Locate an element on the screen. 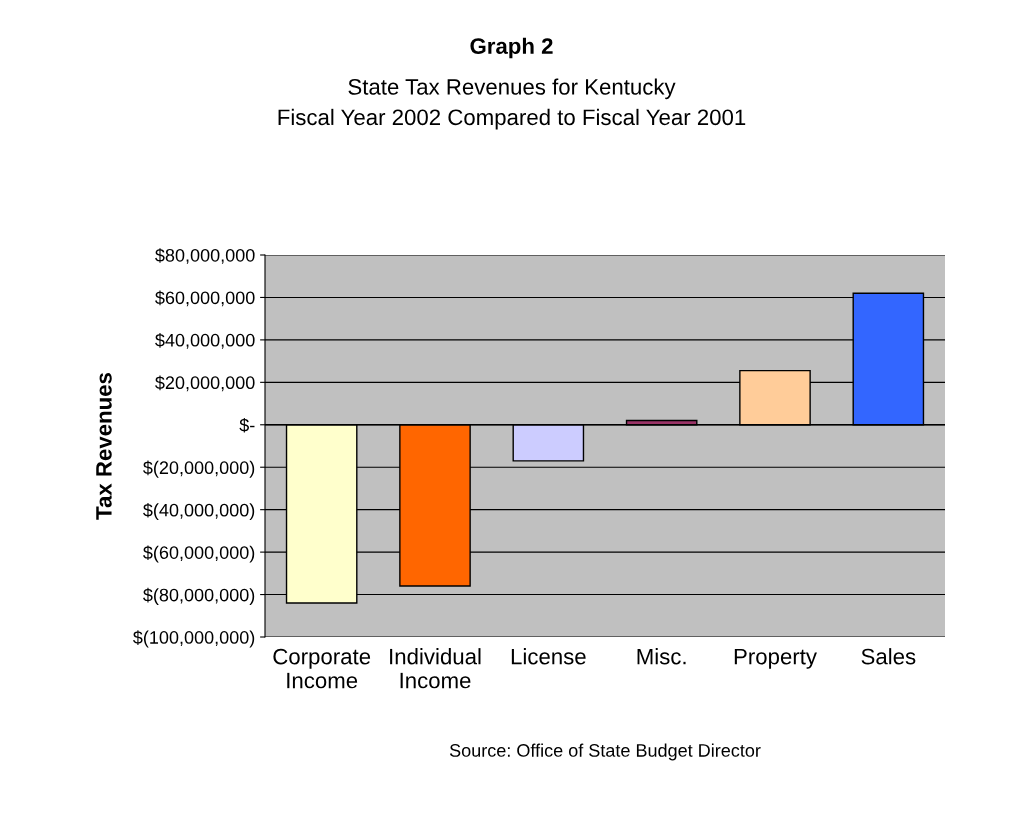  source-note: Source: Office of State Budget Director is located at coordinates (605, 752).